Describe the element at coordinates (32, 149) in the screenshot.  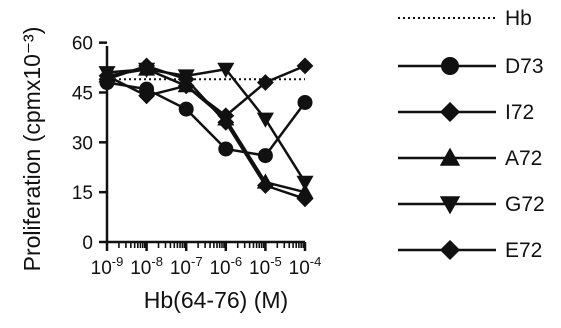
I see `y-axis-title: Proliferation (cpmx10⁻³)` at that location.